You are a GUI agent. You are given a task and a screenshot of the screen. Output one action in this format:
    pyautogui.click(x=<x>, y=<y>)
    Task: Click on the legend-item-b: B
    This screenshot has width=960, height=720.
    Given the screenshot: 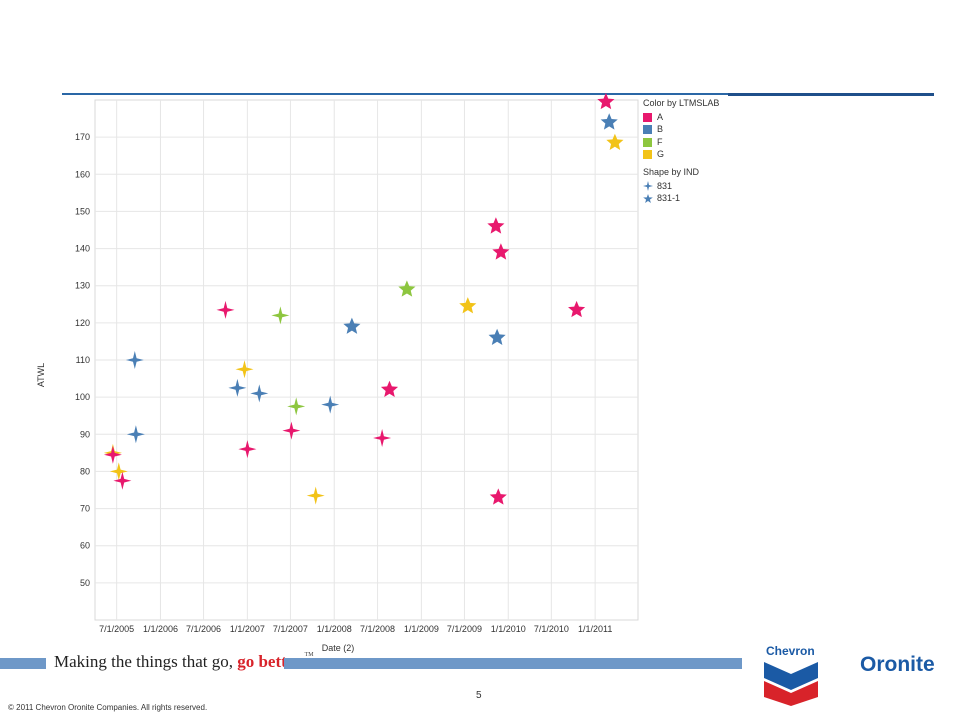 What is the action you would take?
    pyautogui.click(x=683, y=130)
    